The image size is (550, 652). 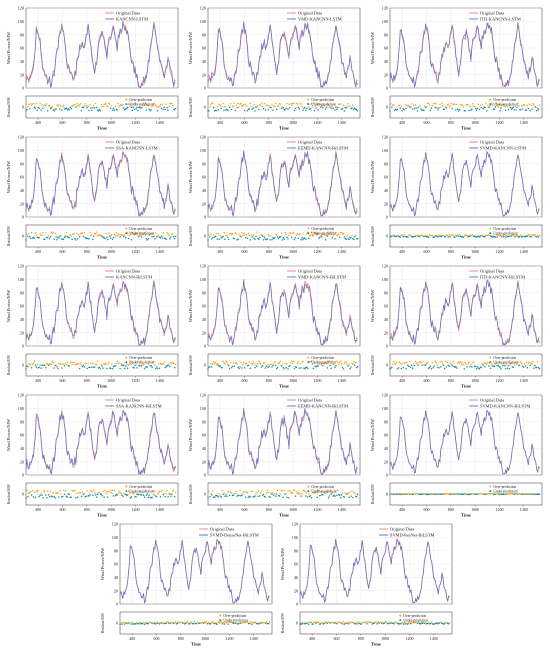 I want to click on x-tick-label: 800, so click(x=87, y=122).